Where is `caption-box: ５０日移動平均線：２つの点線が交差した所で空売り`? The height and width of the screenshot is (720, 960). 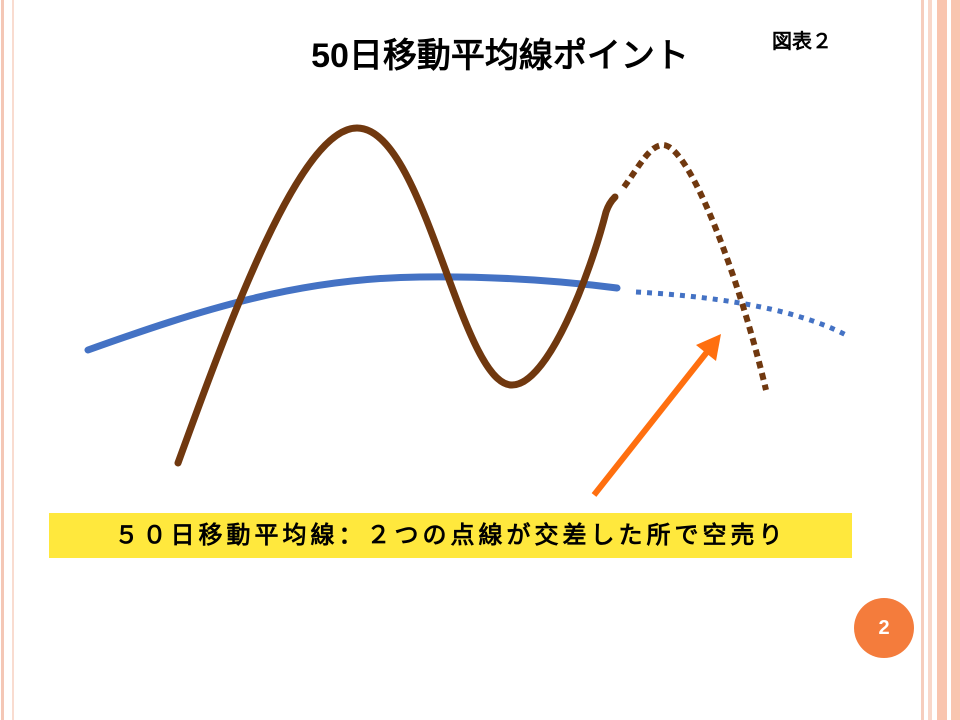 caption-box: ５０日移動平均線：２つの点線が交差した所で空売り is located at coordinates (450, 535).